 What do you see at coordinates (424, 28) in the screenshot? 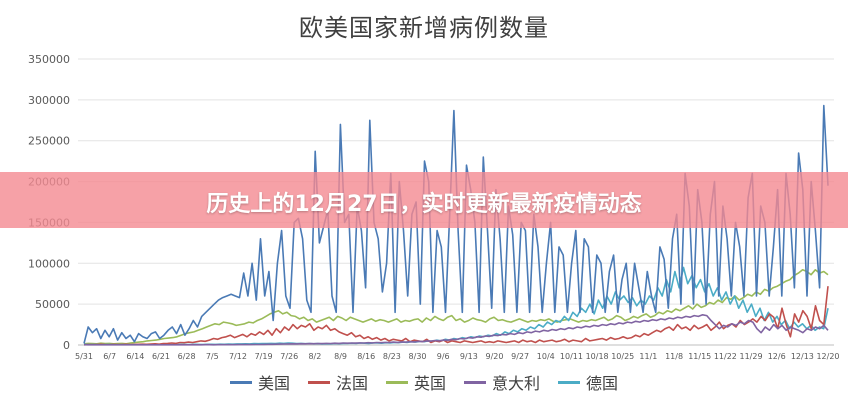
I see `chart-title: 欧美国家新增病例数量` at bounding box center [424, 28].